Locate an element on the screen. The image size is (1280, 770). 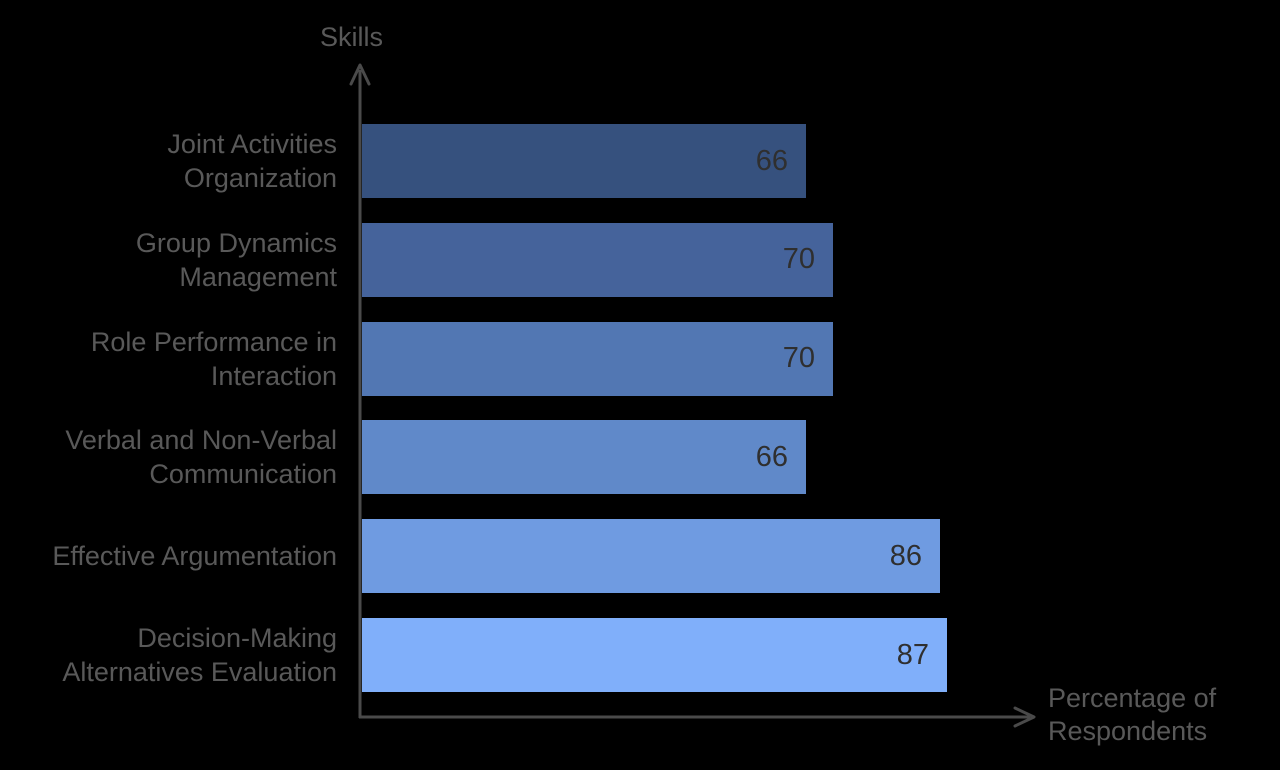
category-label: Role Performance in Interaction is located at coordinates (213, 358).